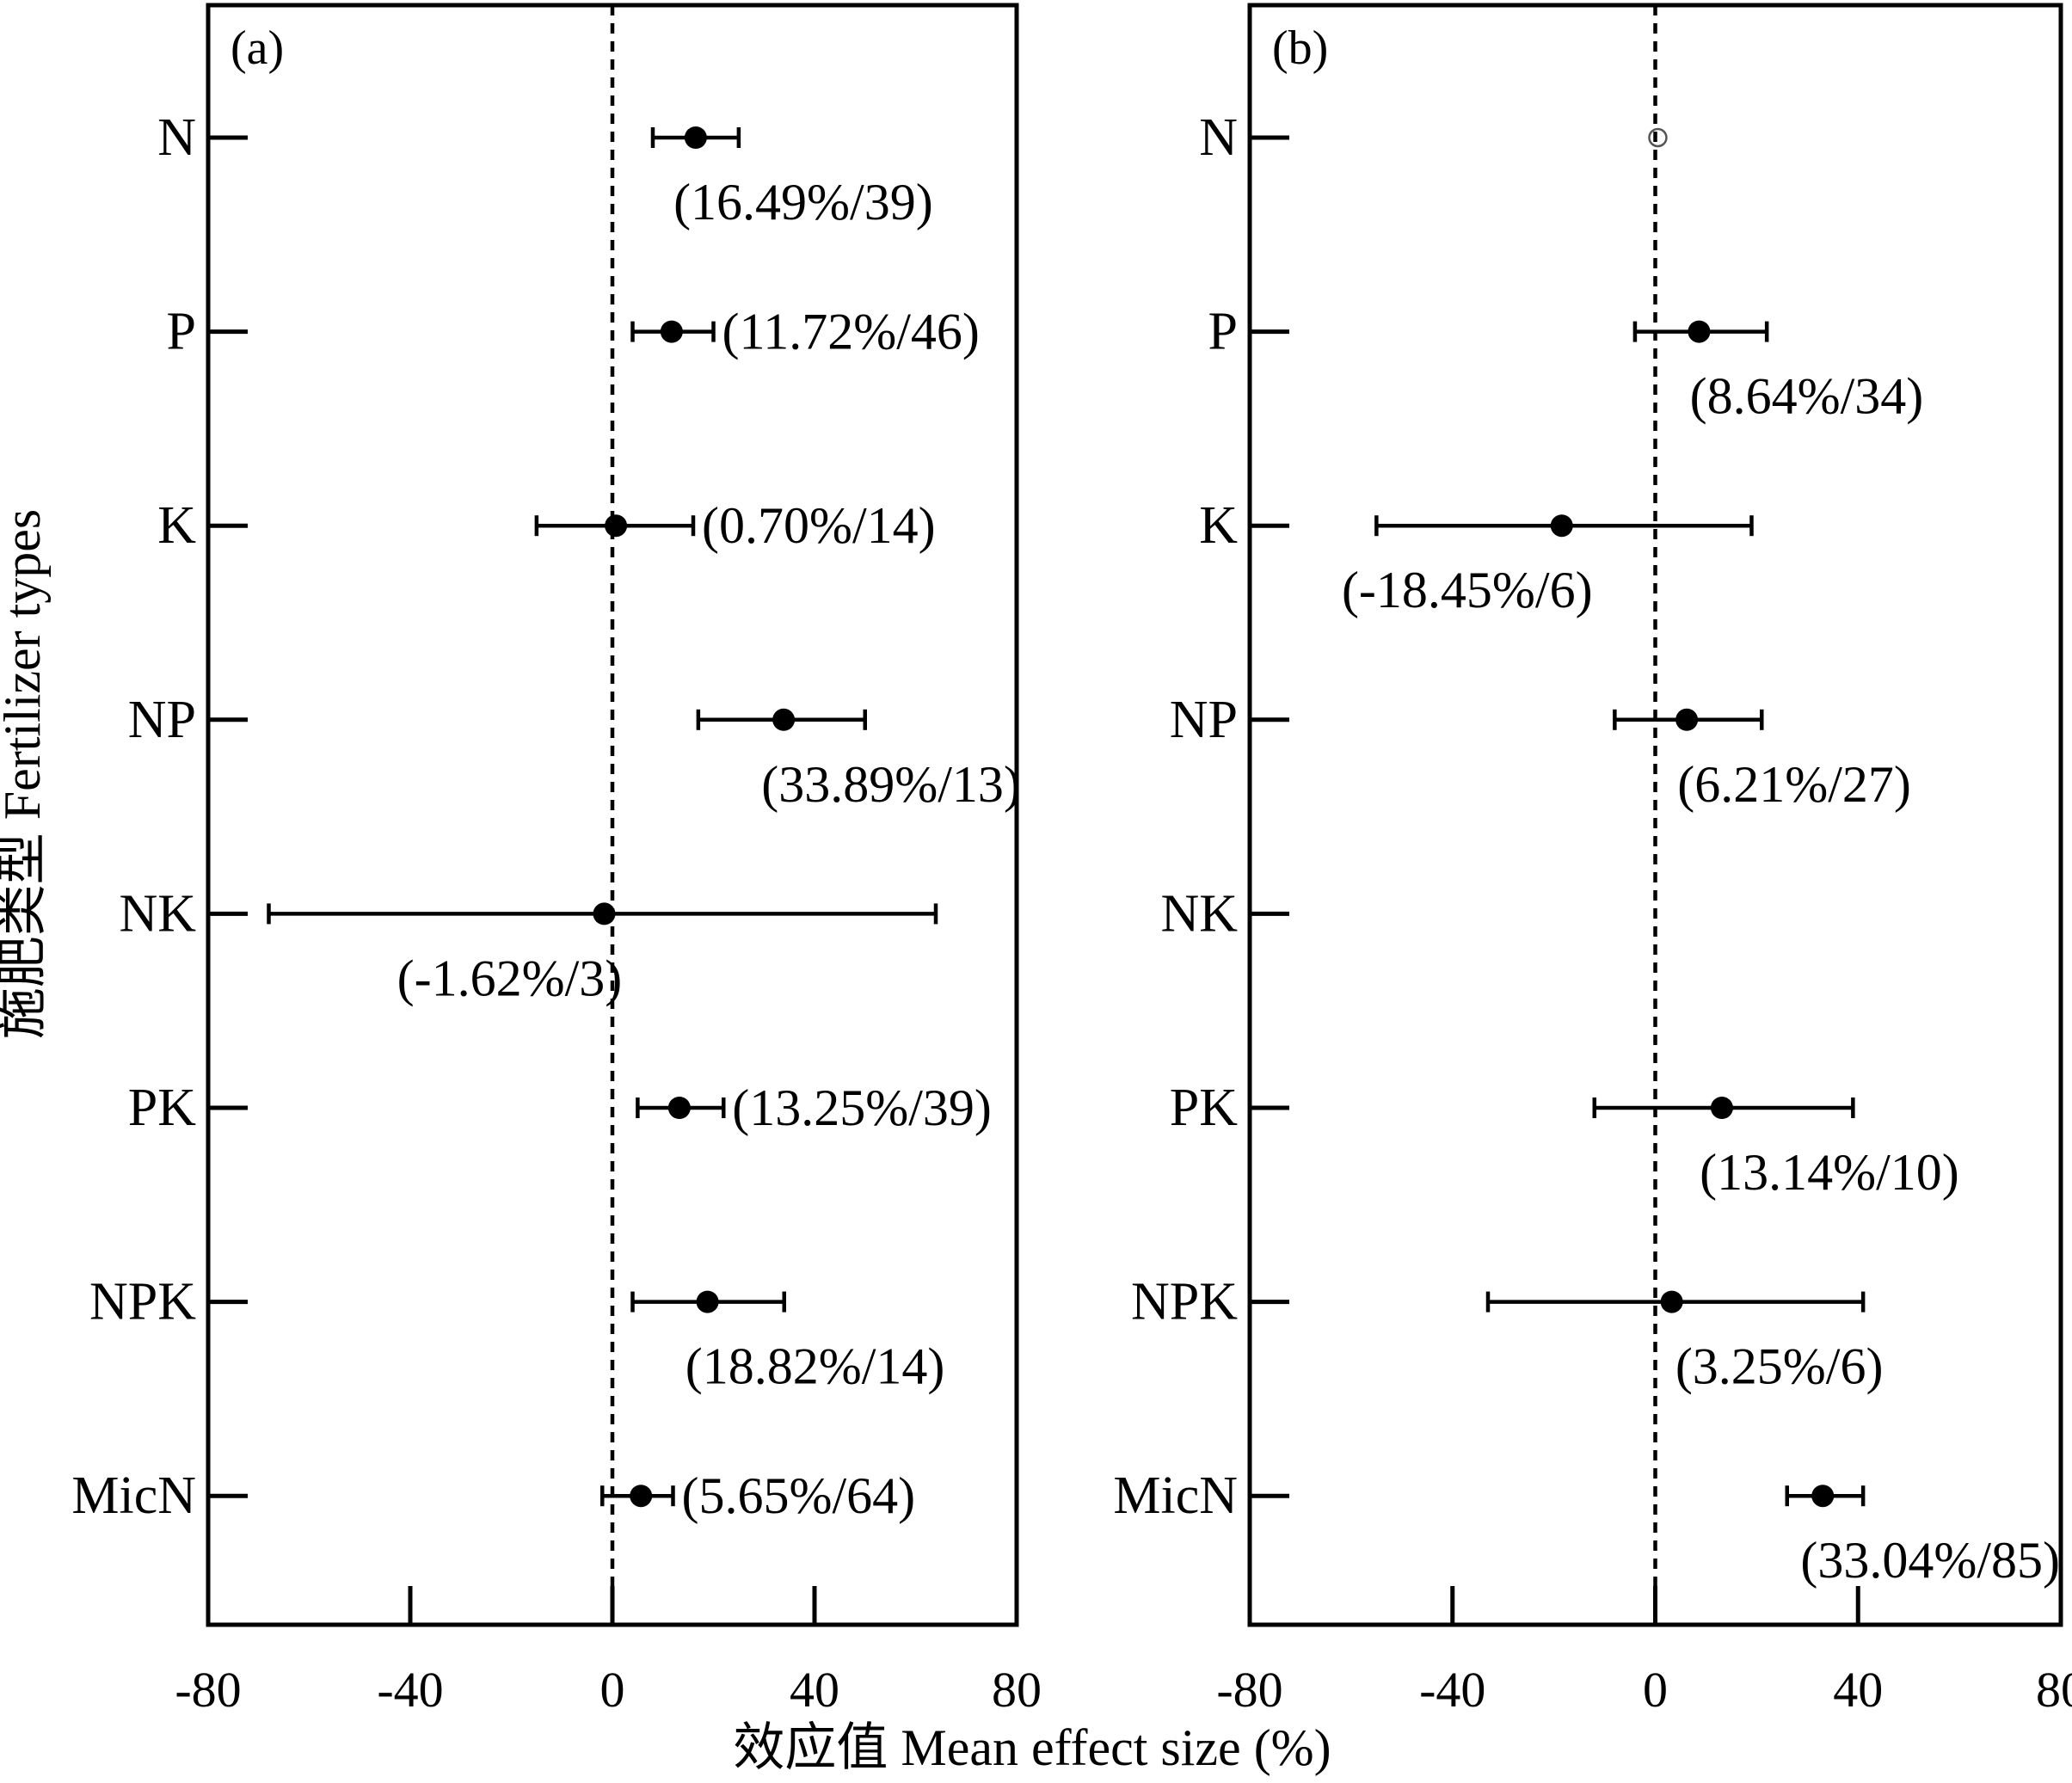 This screenshot has width=2072, height=1783. Describe the element at coordinates (1467, 590) in the screenshot. I see `data-label: (-18.45%/6)` at that location.